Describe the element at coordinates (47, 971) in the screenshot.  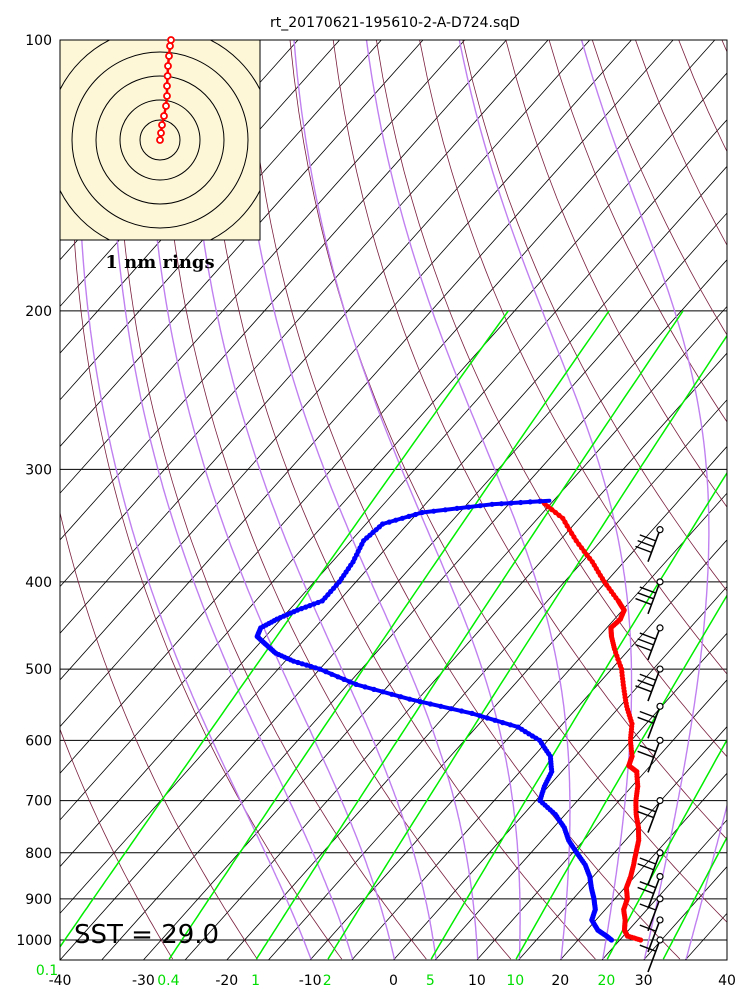
I see `mixing-ratio-tick-label: 0.1` at that location.